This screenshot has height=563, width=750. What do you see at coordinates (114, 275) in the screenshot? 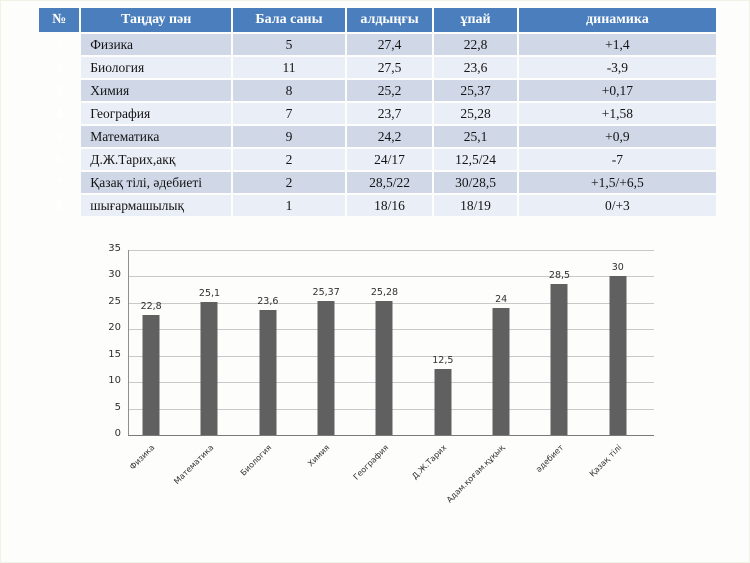
I see `y-axis-label: 30` at bounding box center [114, 275].